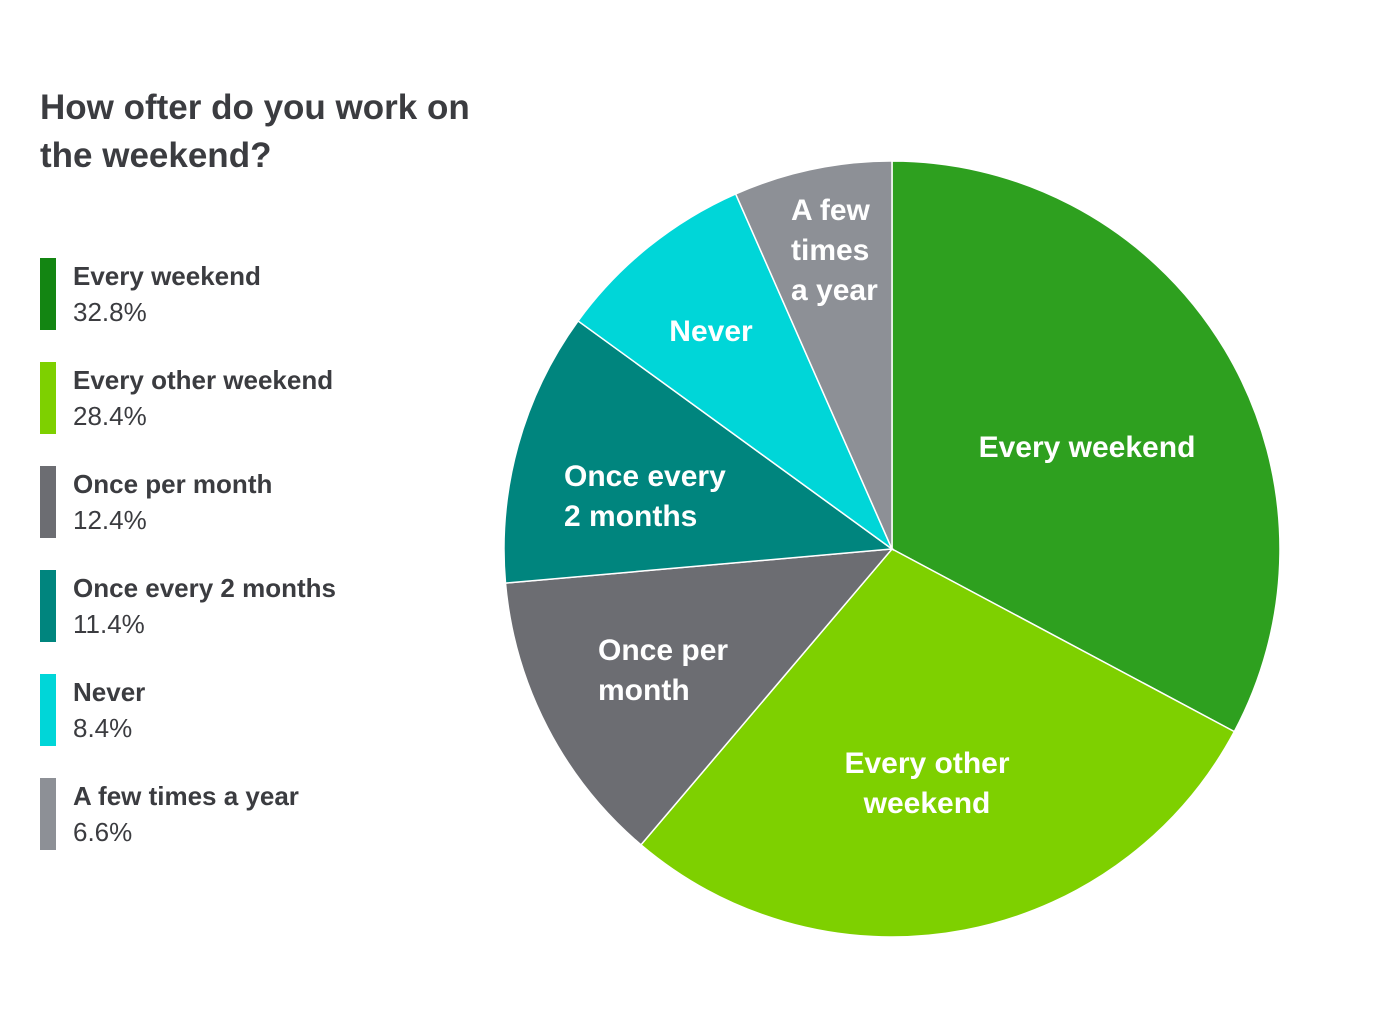 Image resolution: width=1400 pixels, height=1016 pixels. Describe the element at coordinates (250, 606) in the screenshot. I see `legend-item-once-every-2-months: Once every 2 months 11.4%` at that location.